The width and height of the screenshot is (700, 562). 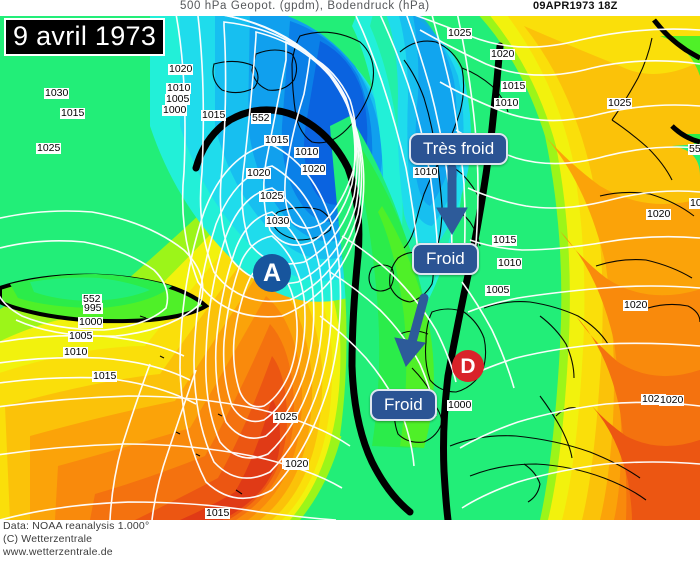 I want to click on footer-copyright: (C) Wetterzentrale, so click(x=48, y=539).